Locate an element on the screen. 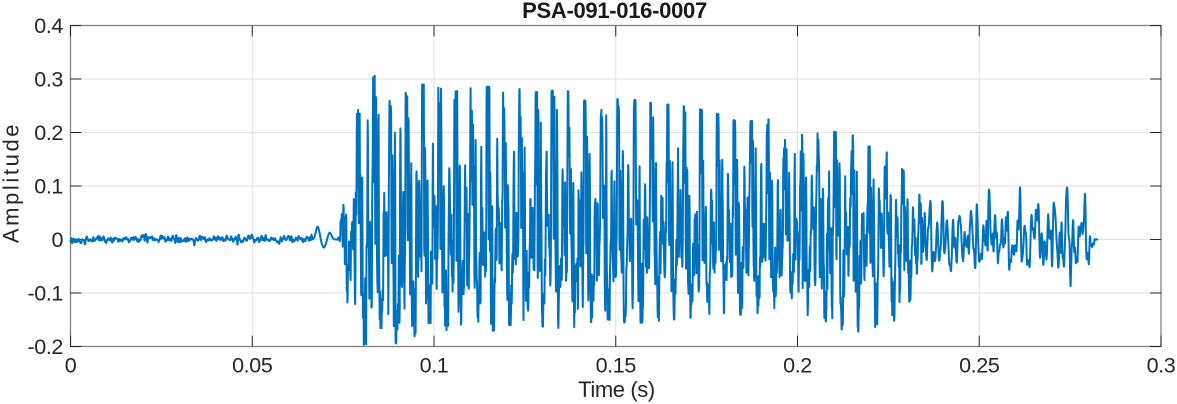  svg-text: PSA-091-016-0007 is located at coordinates (614, 11).